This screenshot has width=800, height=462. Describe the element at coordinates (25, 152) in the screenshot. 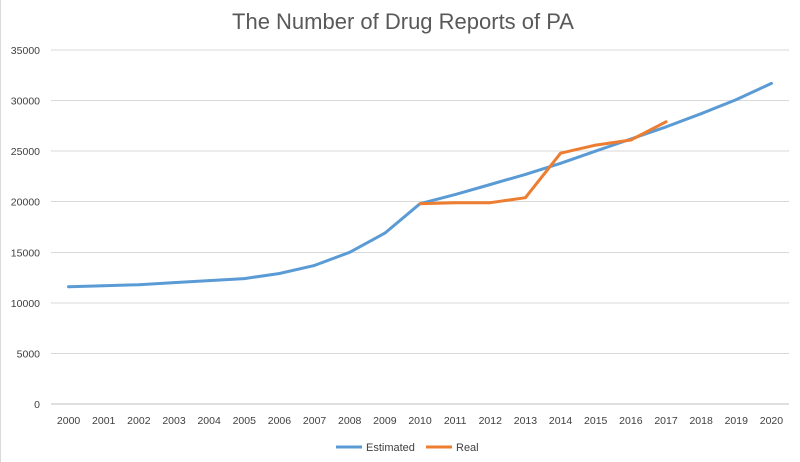

I see `y-tick-label: 25000` at that location.